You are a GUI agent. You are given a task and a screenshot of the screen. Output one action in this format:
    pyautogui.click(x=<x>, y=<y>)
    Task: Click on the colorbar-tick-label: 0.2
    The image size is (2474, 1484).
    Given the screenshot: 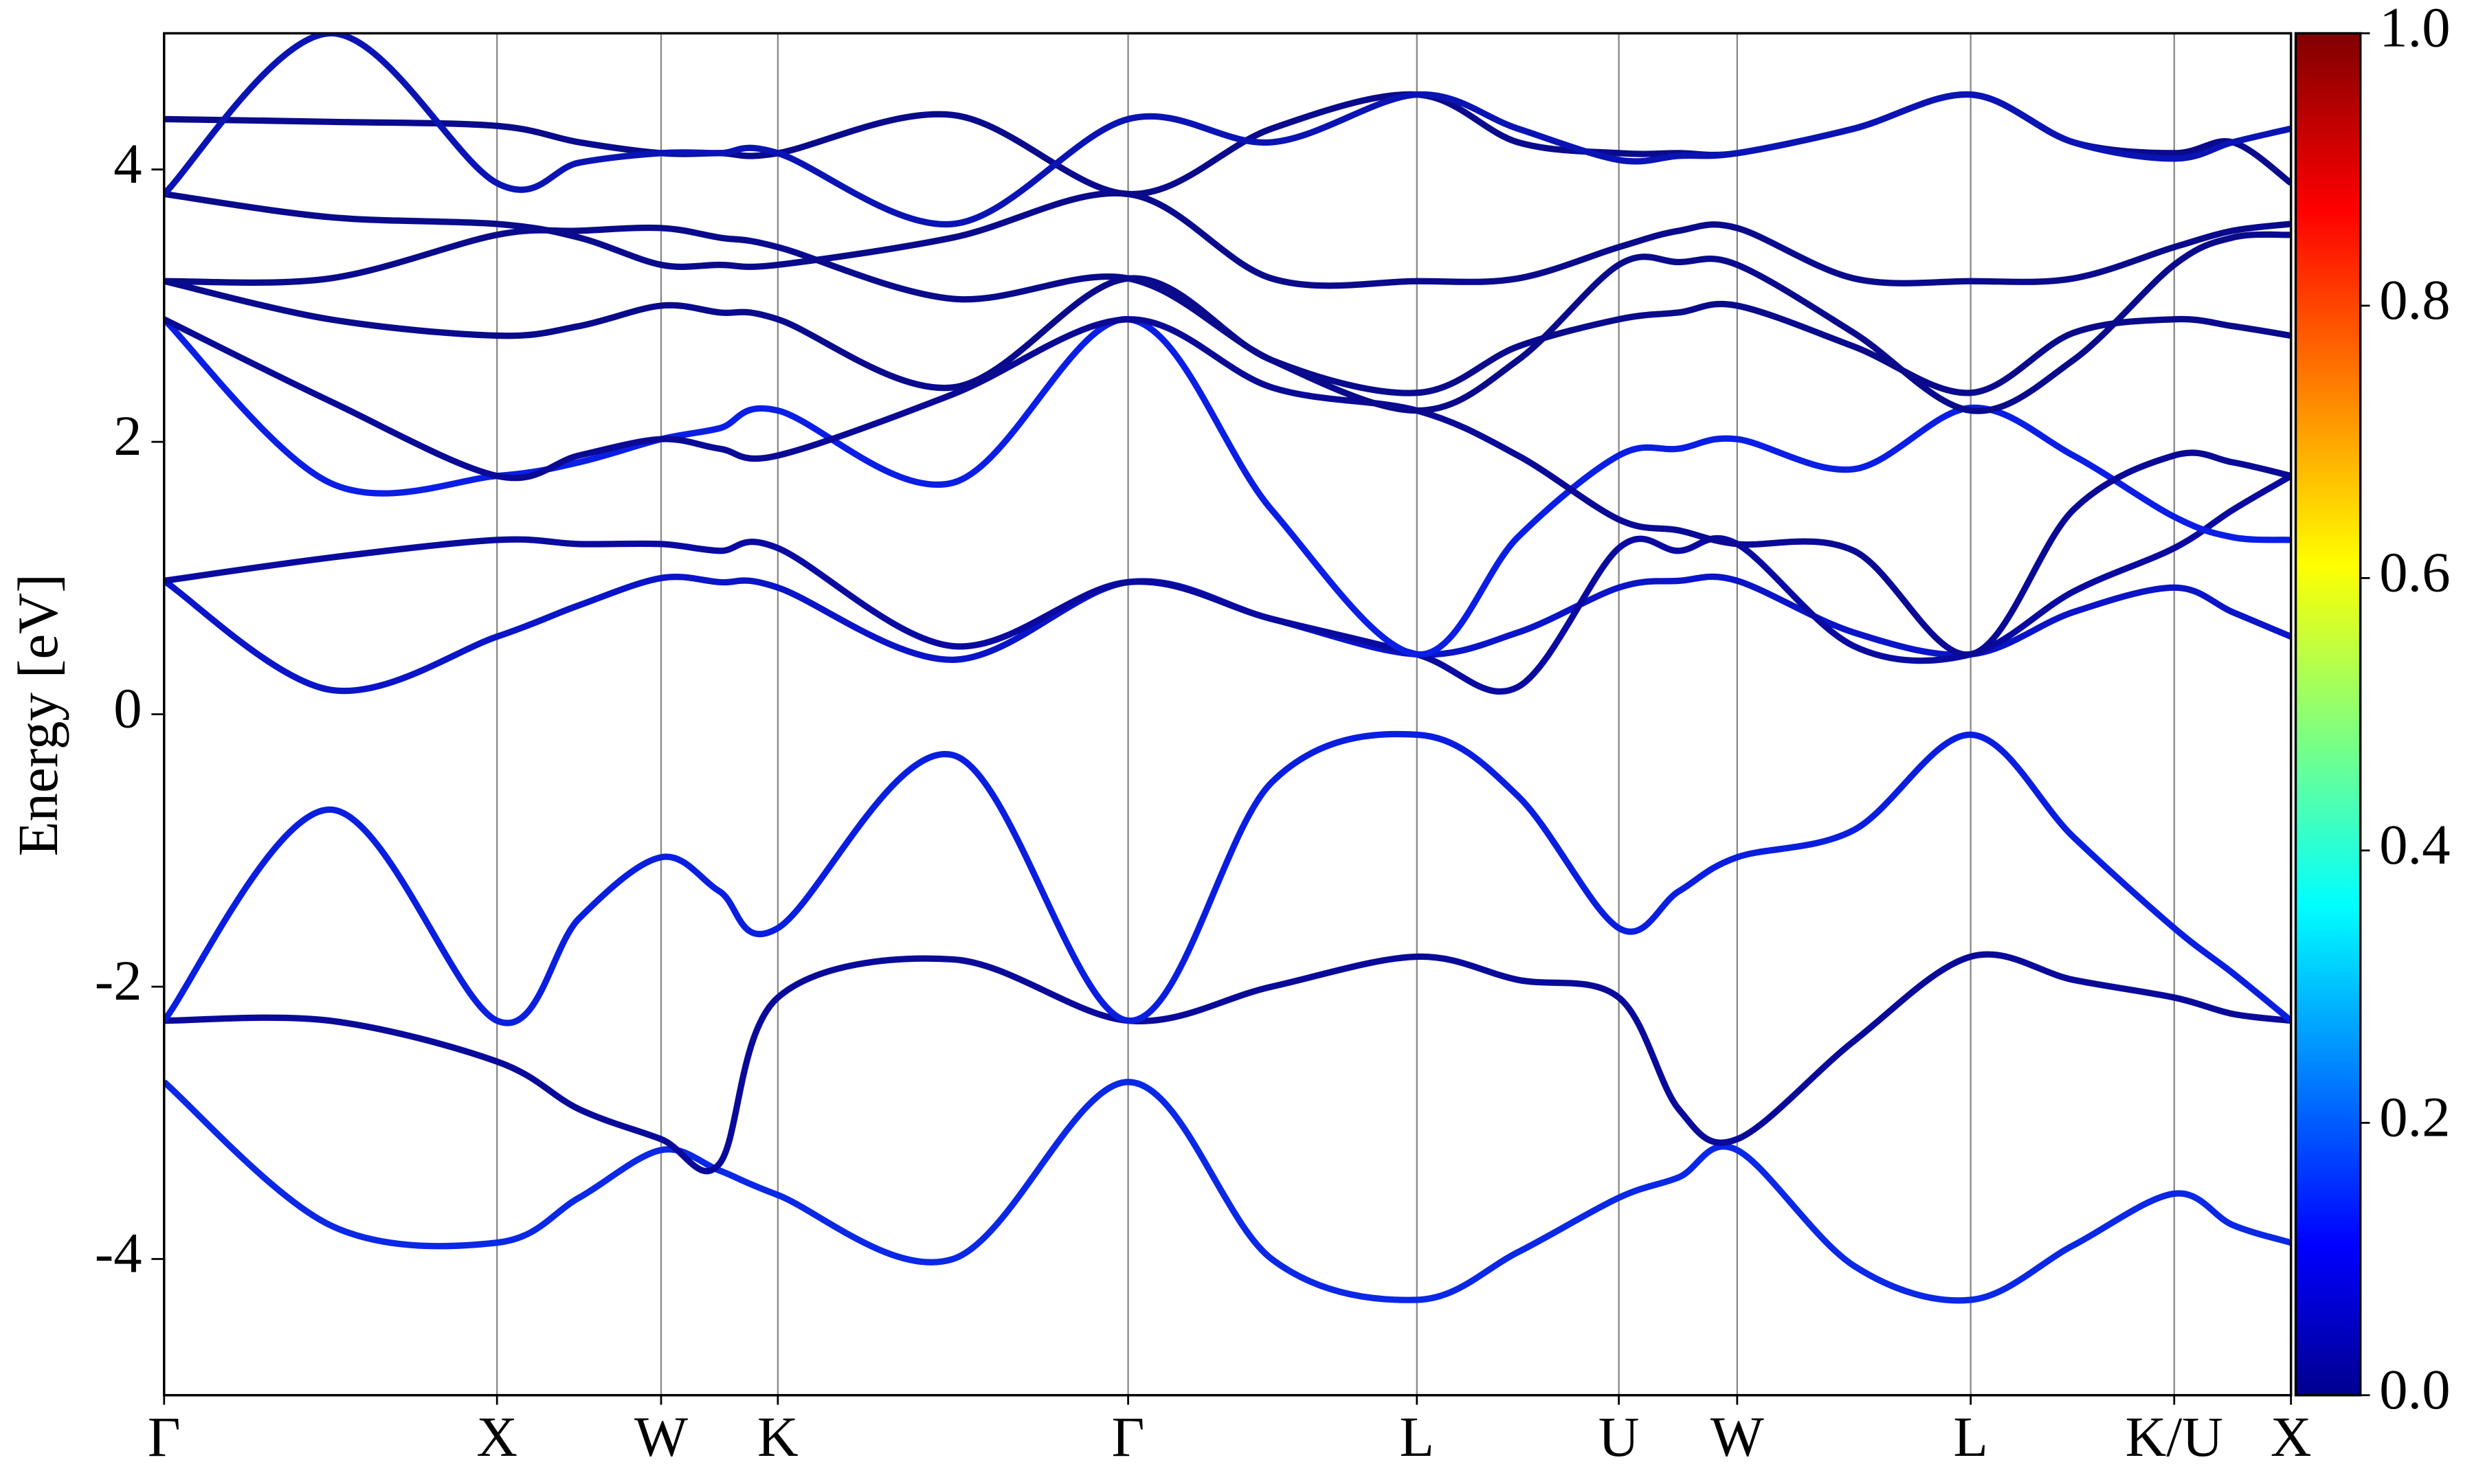 What is the action you would take?
    pyautogui.click(x=2414, y=1116)
    